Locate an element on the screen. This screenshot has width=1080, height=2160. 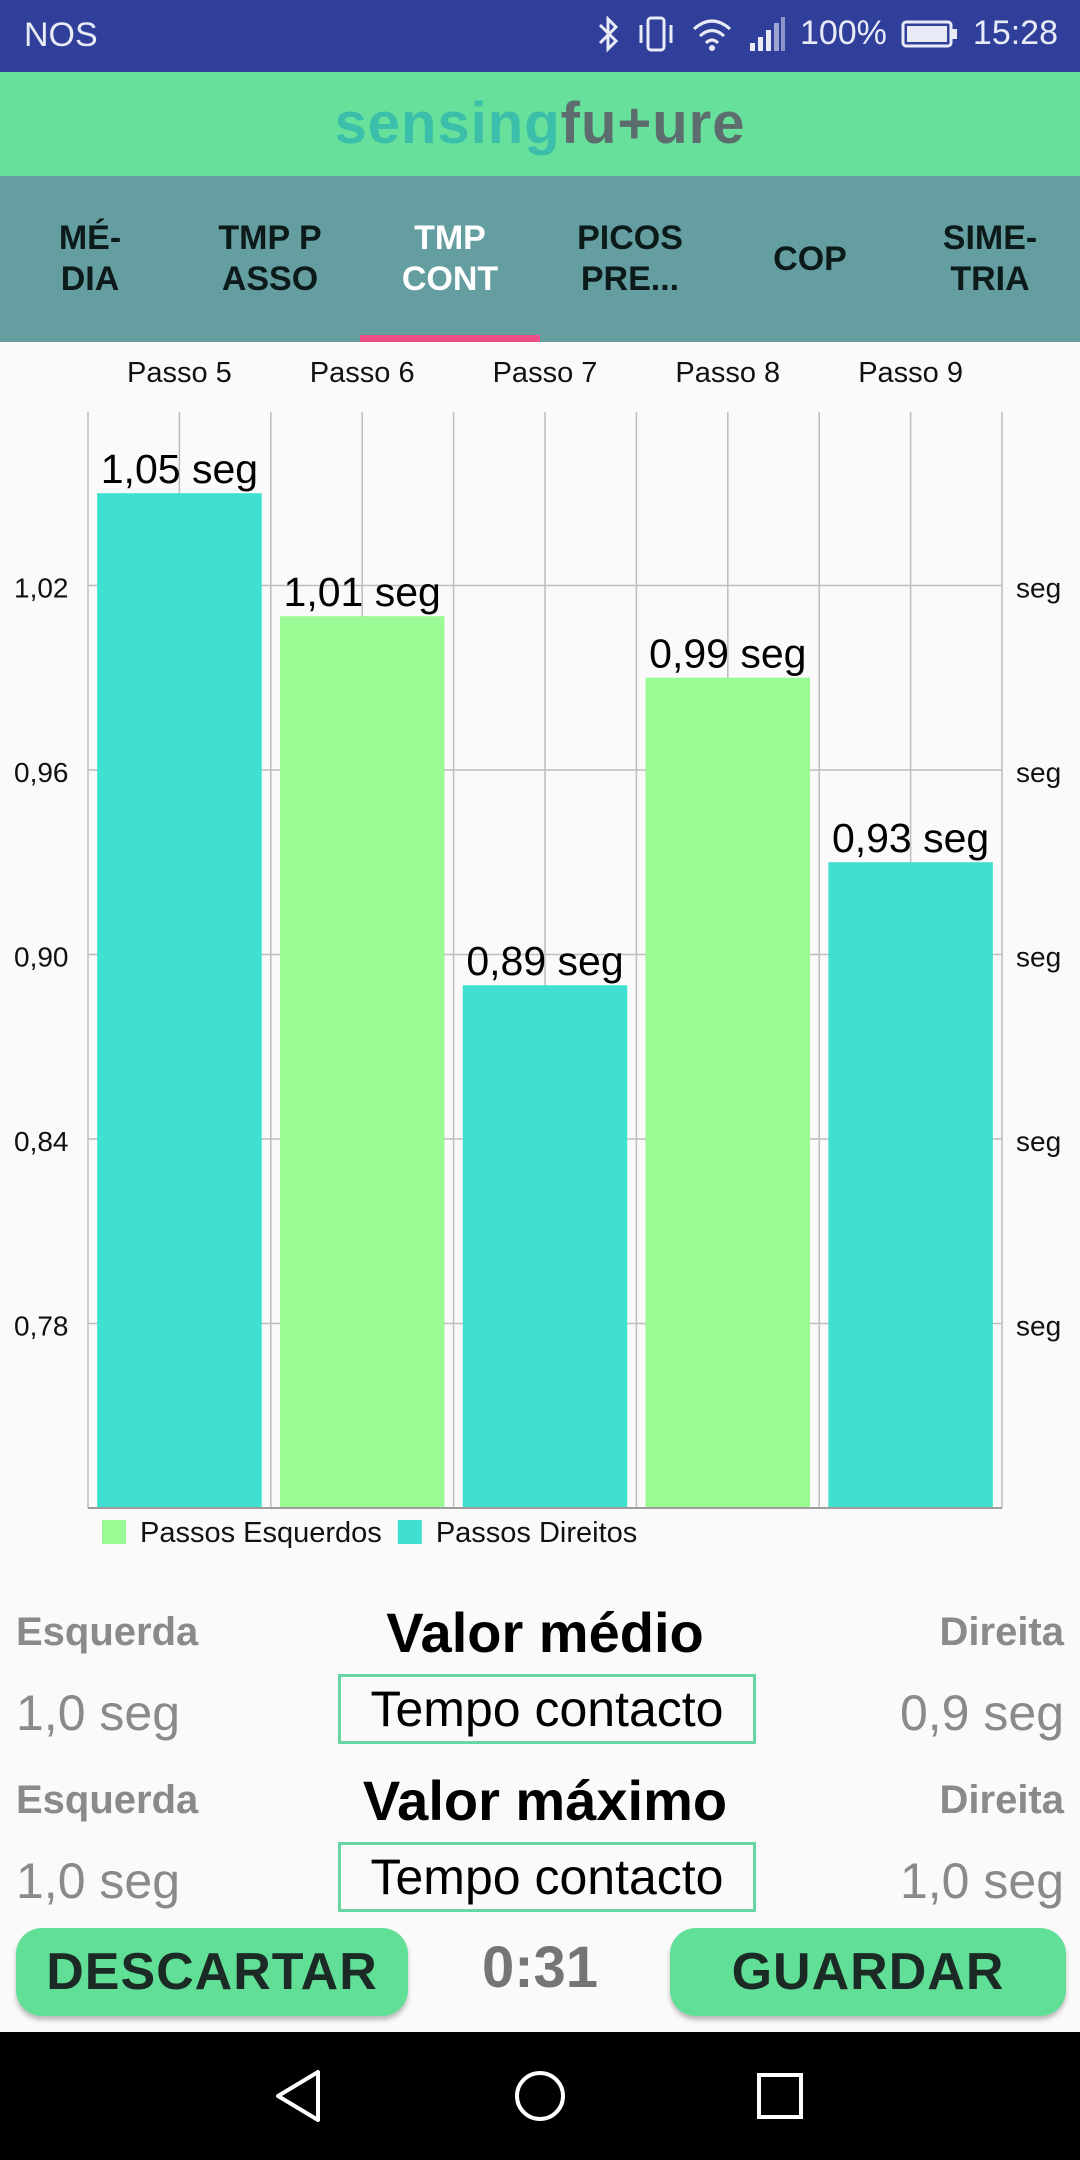
action-row: DESCARTAR 0:31 GUARDAR is located at coordinates (540, 1978).